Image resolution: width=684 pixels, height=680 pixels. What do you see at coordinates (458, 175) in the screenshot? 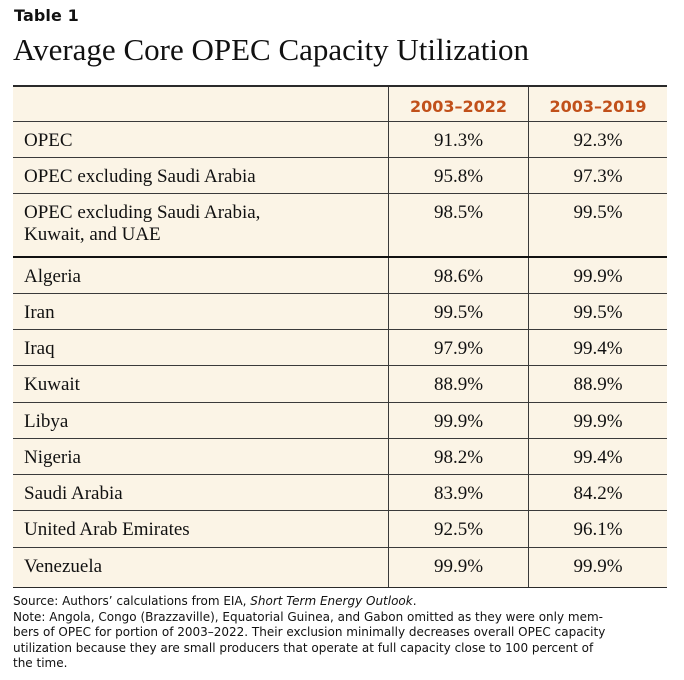
I see `row-value-2003-2022: 95.8%` at bounding box center [458, 175].